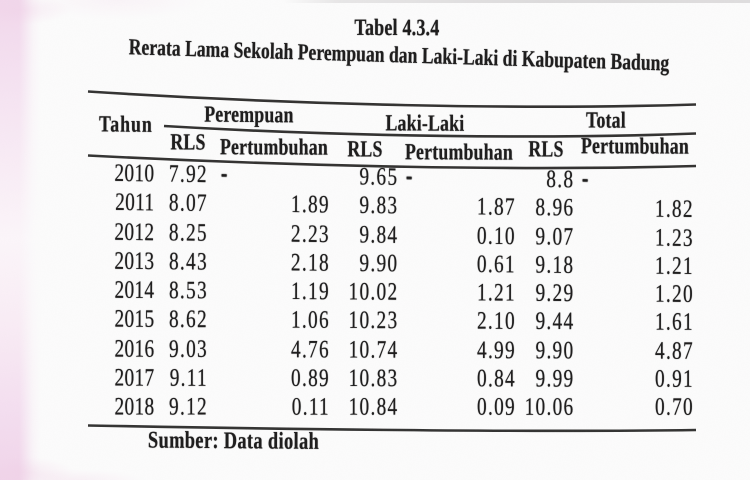  Describe the element at coordinates (224, 173) in the screenshot. I see `cell-p_growth: -` at that location.